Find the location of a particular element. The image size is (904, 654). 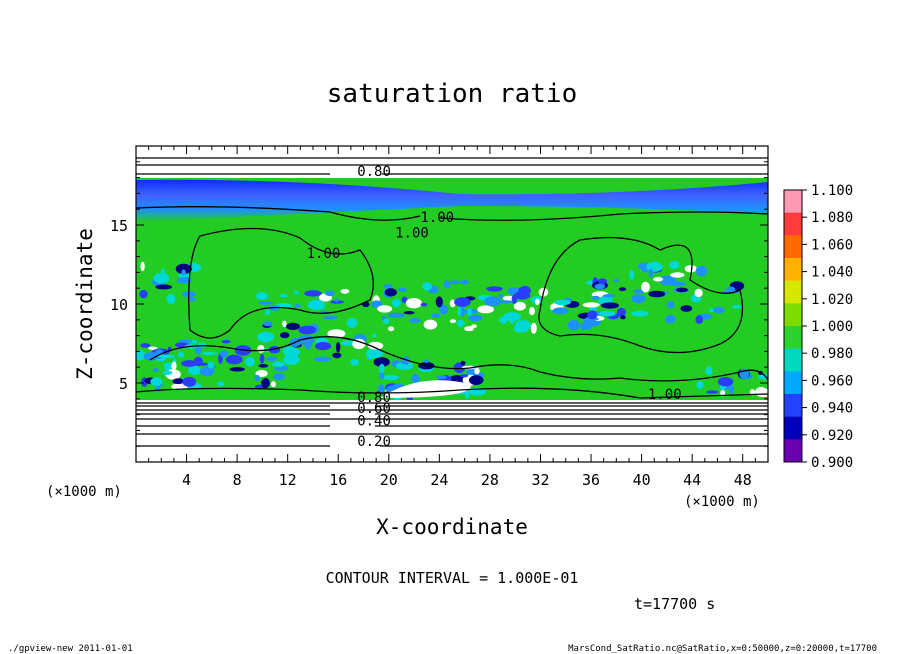

x-tick-label: 32 is located at coordinates (540, 480).